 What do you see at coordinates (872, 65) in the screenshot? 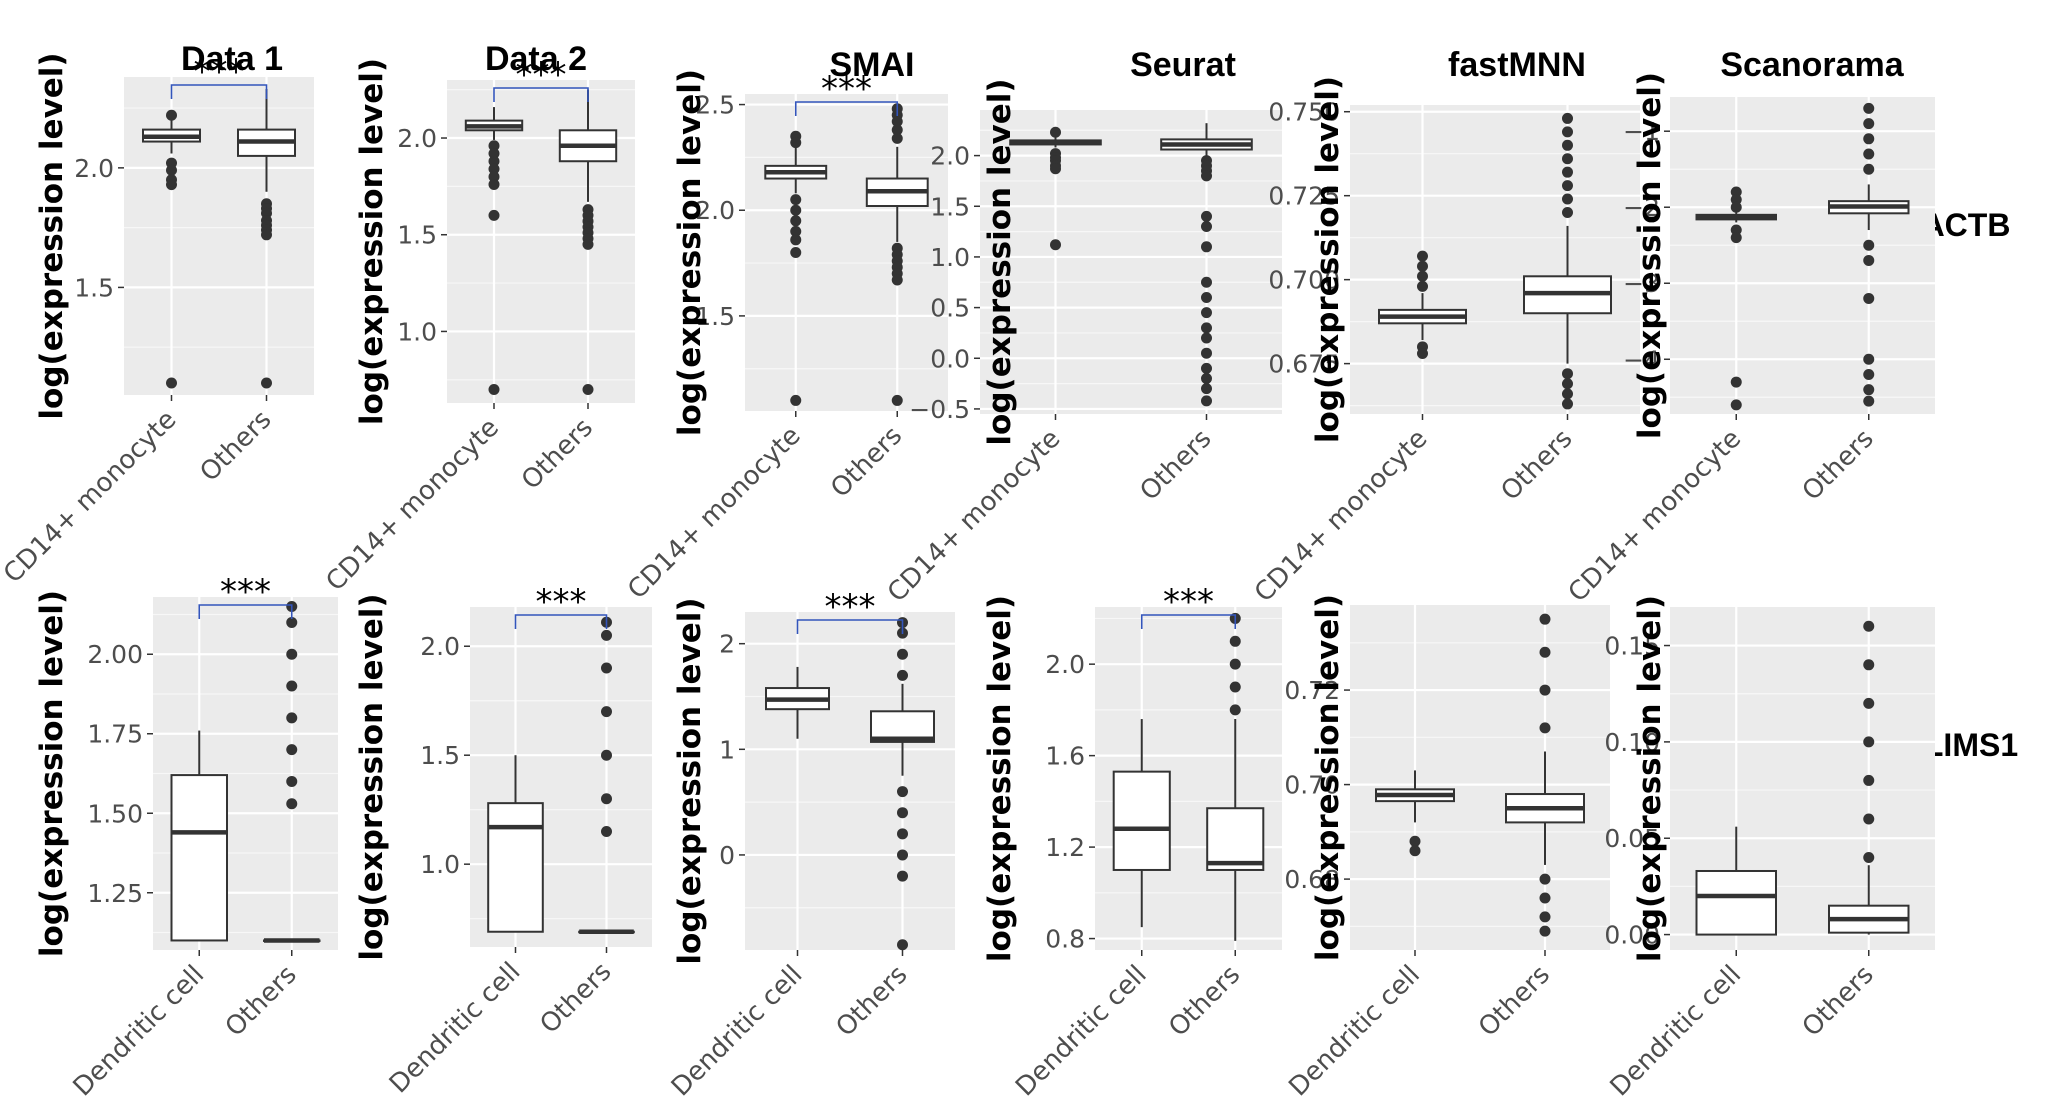
I see `panel-title: SMAI` at bounding box center [872, 65].